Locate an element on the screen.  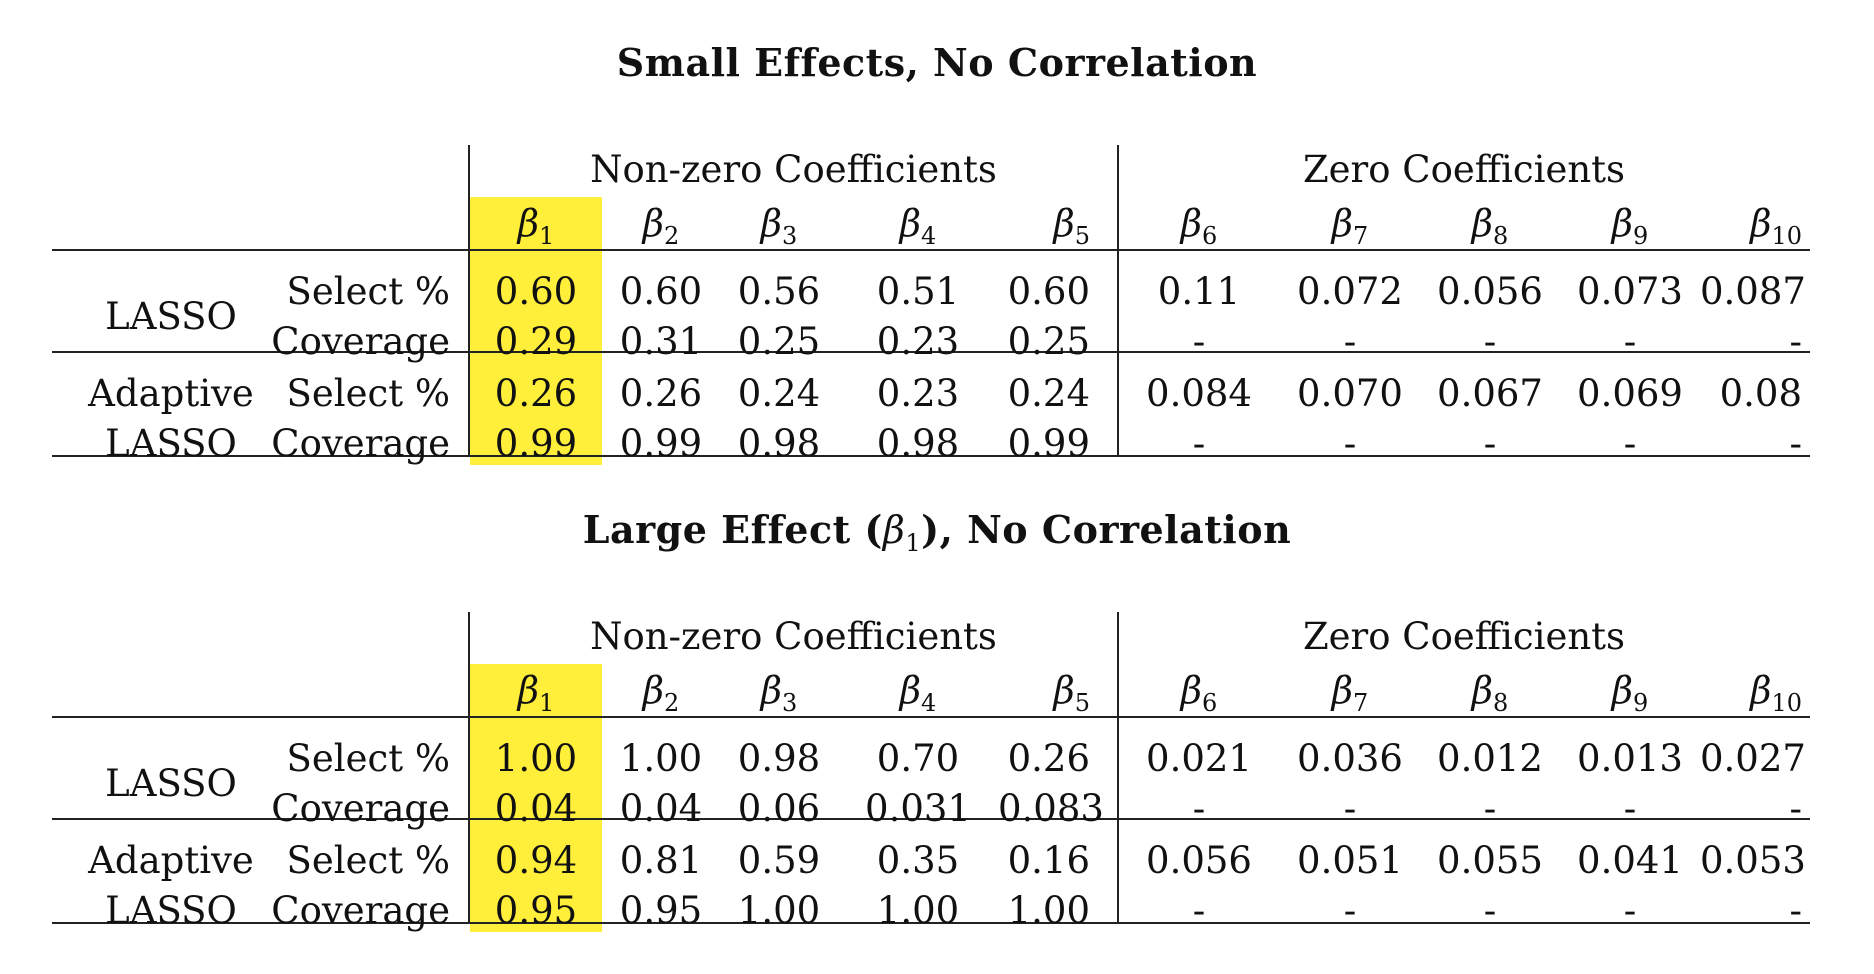
beta-index: 10 is located at coordinates (1786, 236).